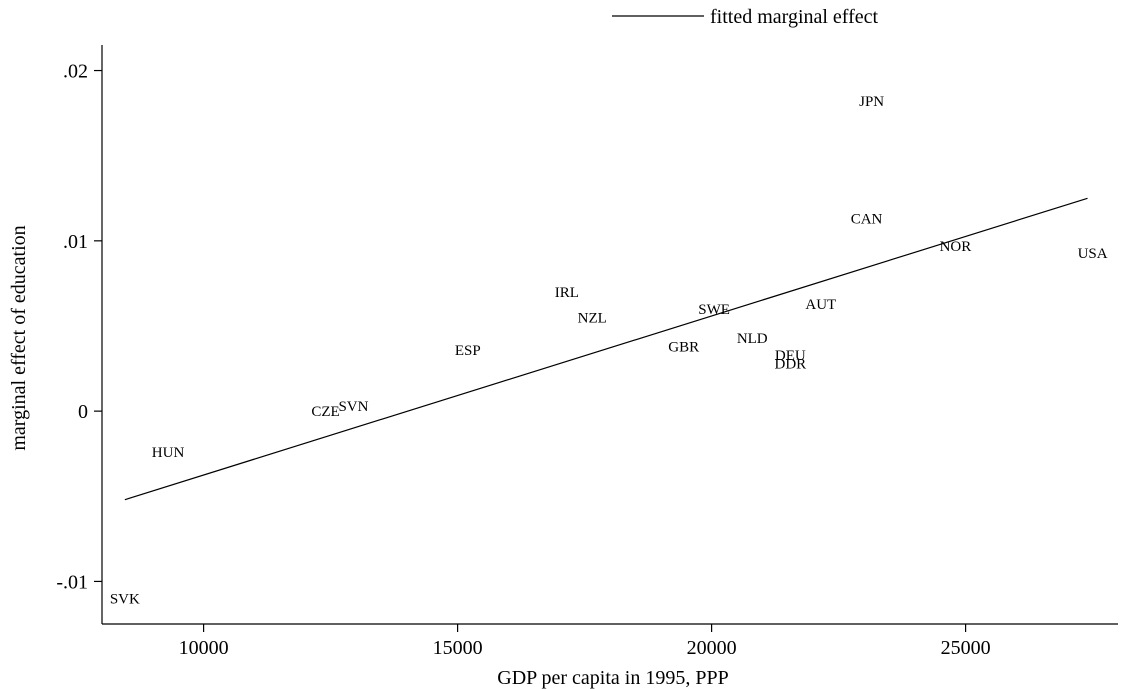 The width and height of the screenshot is (1122, 689). Describe the element at coordinates (19, 337) in the screenshot. I see `y-axis-title: marginal effect of education` at that location.